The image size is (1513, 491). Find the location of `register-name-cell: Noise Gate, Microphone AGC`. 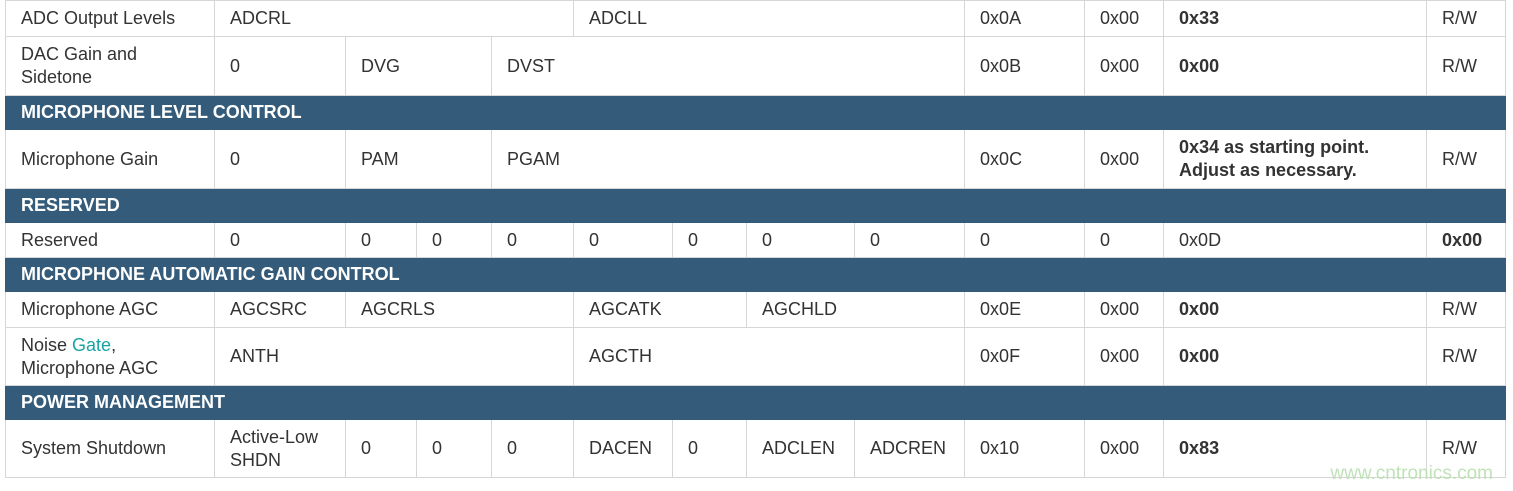

register-name-cell: Noise Gate, Microphone AGC is located at coordinates (110, 356).